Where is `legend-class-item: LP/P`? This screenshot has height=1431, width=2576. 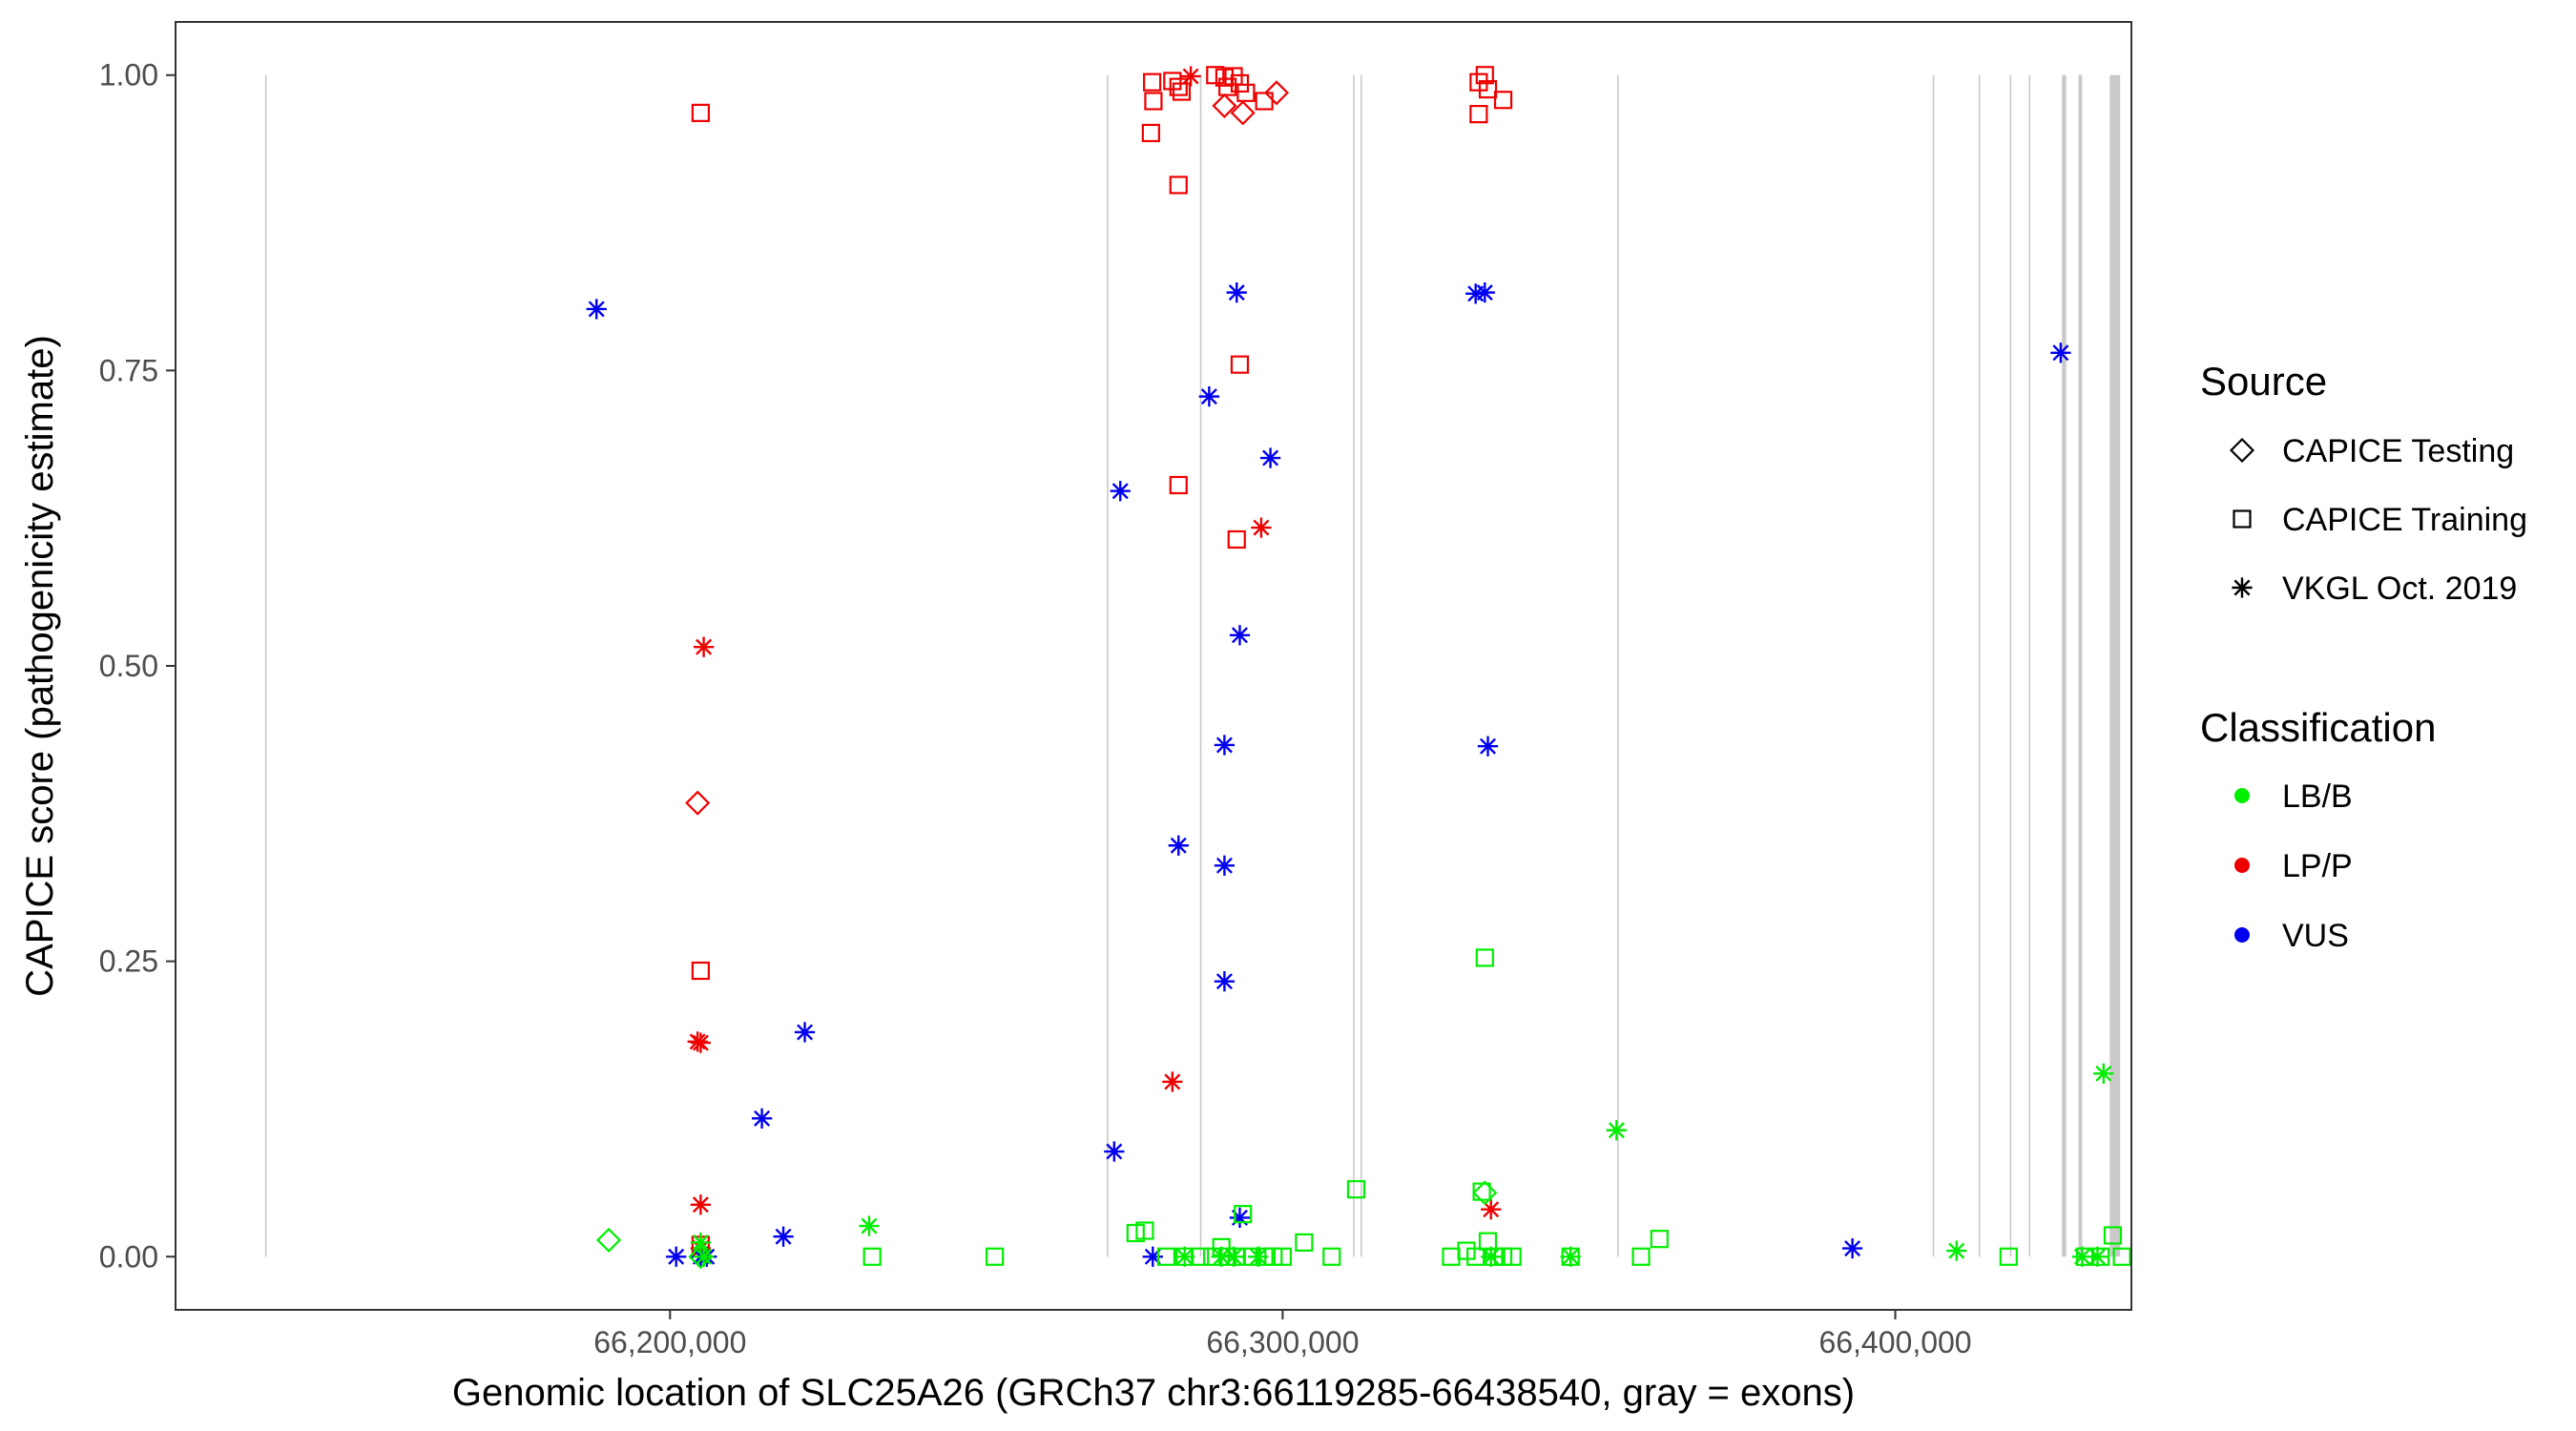
legend-class-item: LP/P is located at coordinates (2293, 866).